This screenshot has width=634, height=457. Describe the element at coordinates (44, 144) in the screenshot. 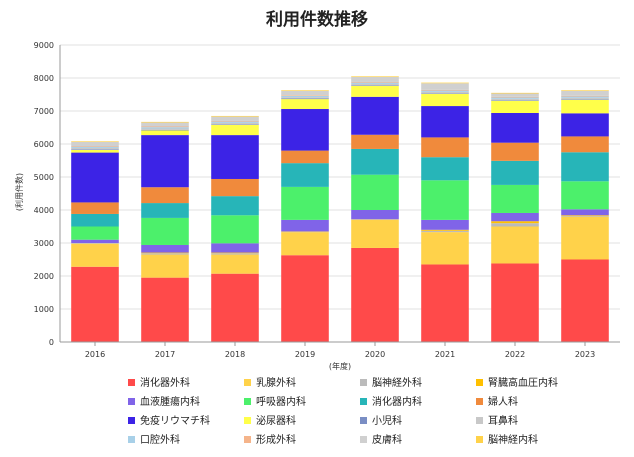

I see `y-tick-label: 6000` at that location.